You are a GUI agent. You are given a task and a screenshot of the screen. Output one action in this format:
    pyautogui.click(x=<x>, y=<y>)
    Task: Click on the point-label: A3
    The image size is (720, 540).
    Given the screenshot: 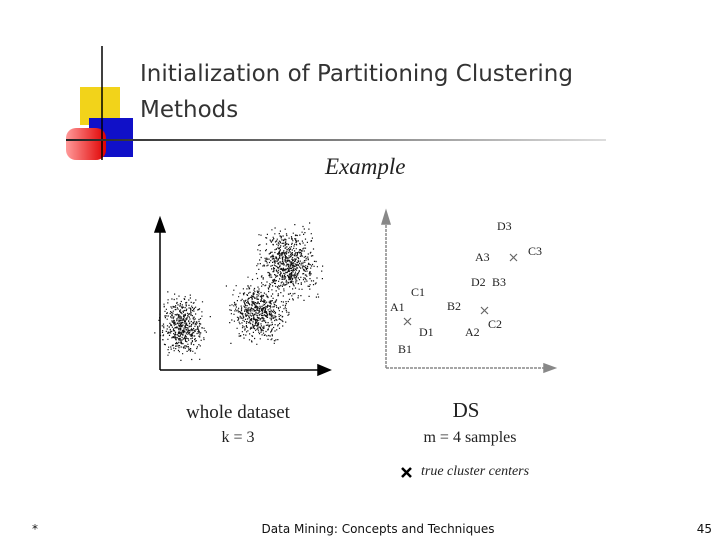 What is the action you would take?
    pyautogui.click(x=482, y=257)
    